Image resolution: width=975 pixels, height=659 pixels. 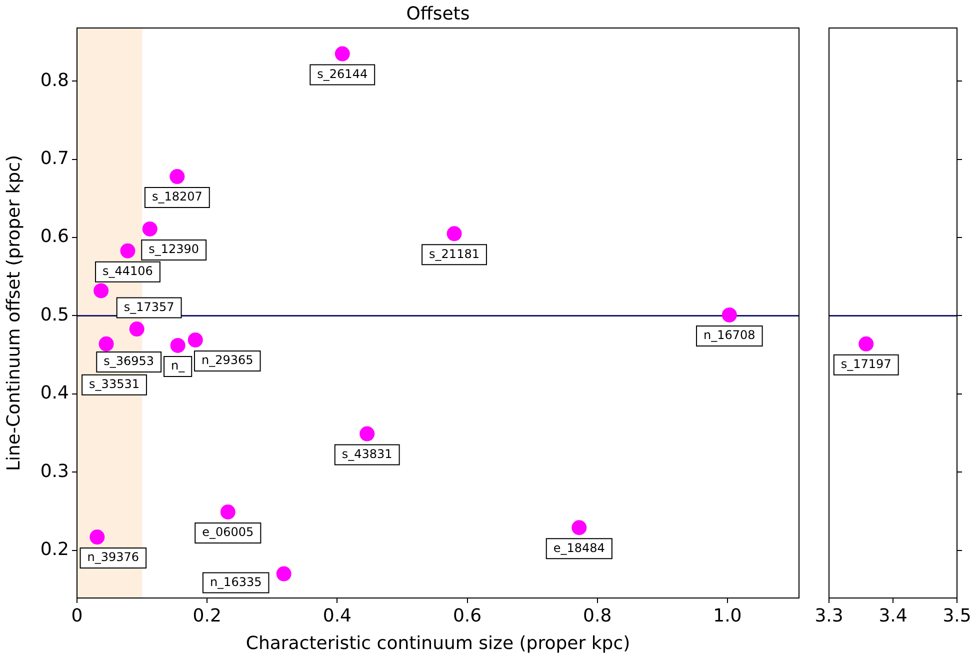 What do you see at coordinates (467, 615) in the screenshot?
I see `x-tick-label: 0.6` at bounding box center [467, 615].